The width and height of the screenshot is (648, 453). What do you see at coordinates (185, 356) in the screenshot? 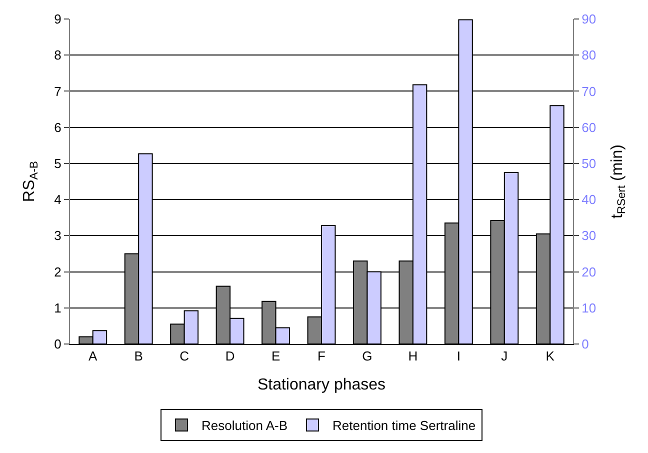
I see `x-tick-label: C` at bounding box center [185, 356].